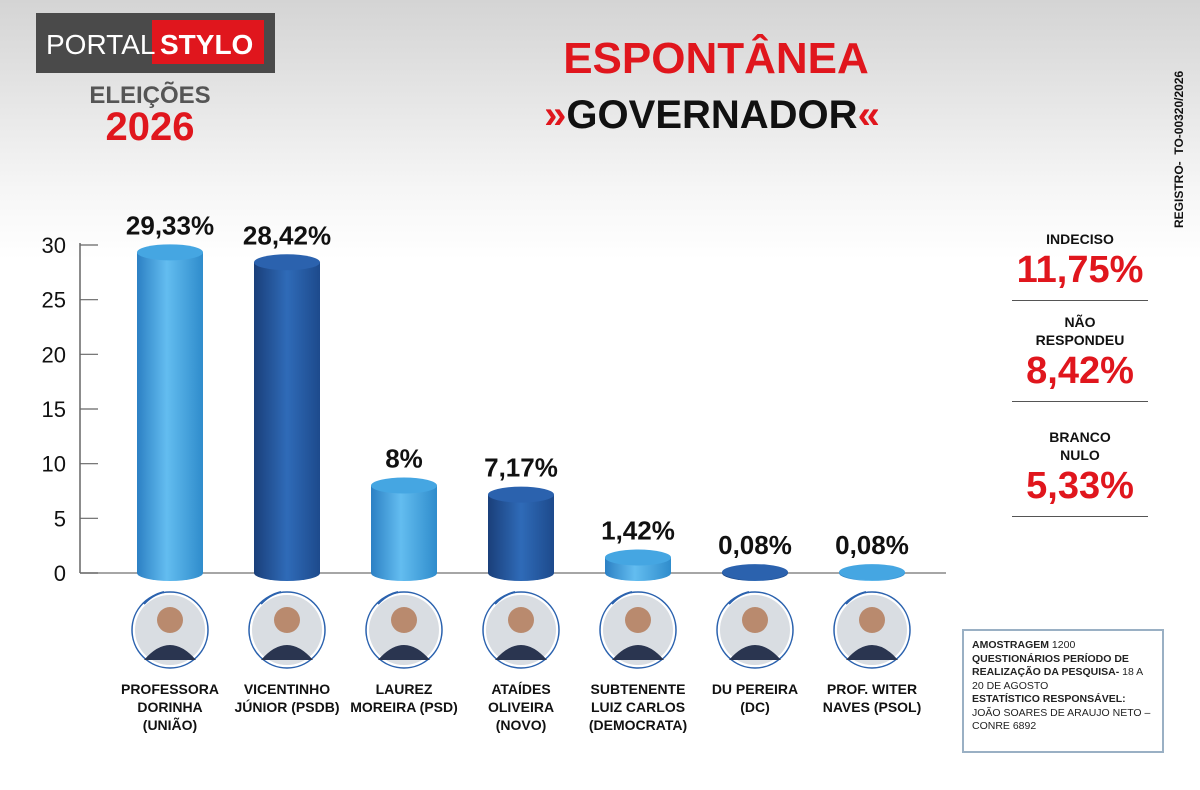  What do you see at coordinates (170, 225) in the screenshot?
I see `value-label: 29,33%` at bounding box center [170, 225].